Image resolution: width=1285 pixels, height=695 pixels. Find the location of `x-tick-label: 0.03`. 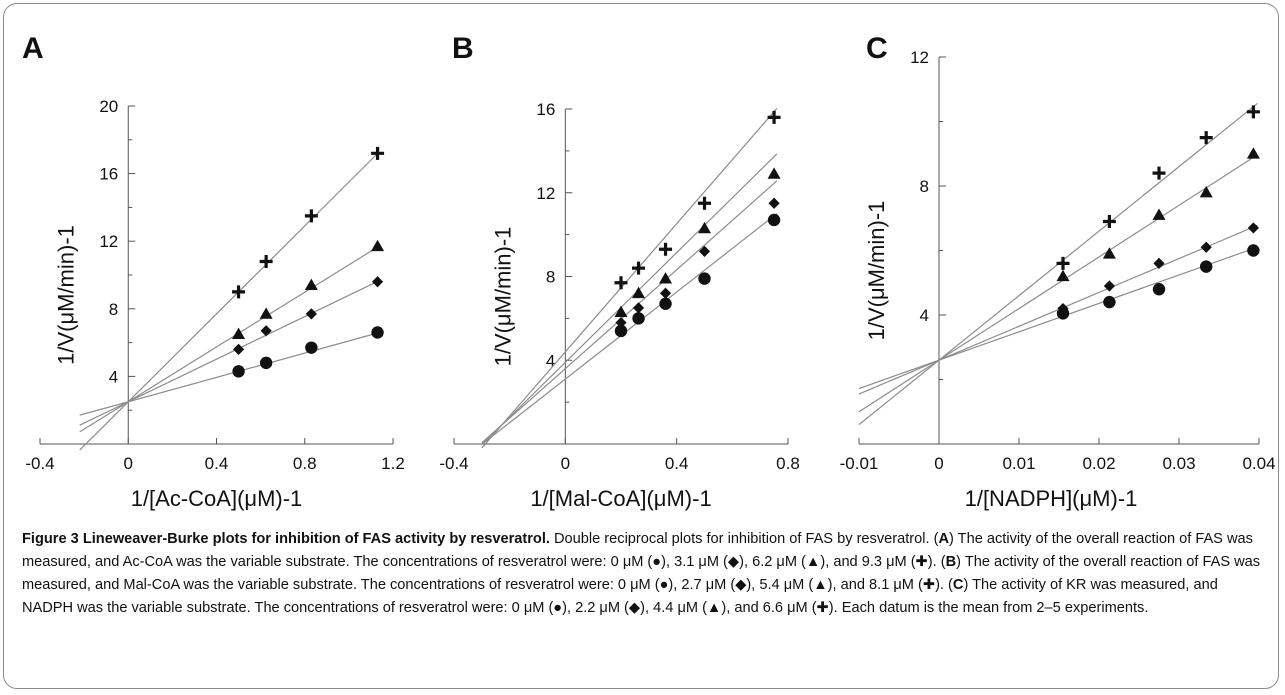

x-tick-label: 0.03 is located at coordinates (1178, 463).